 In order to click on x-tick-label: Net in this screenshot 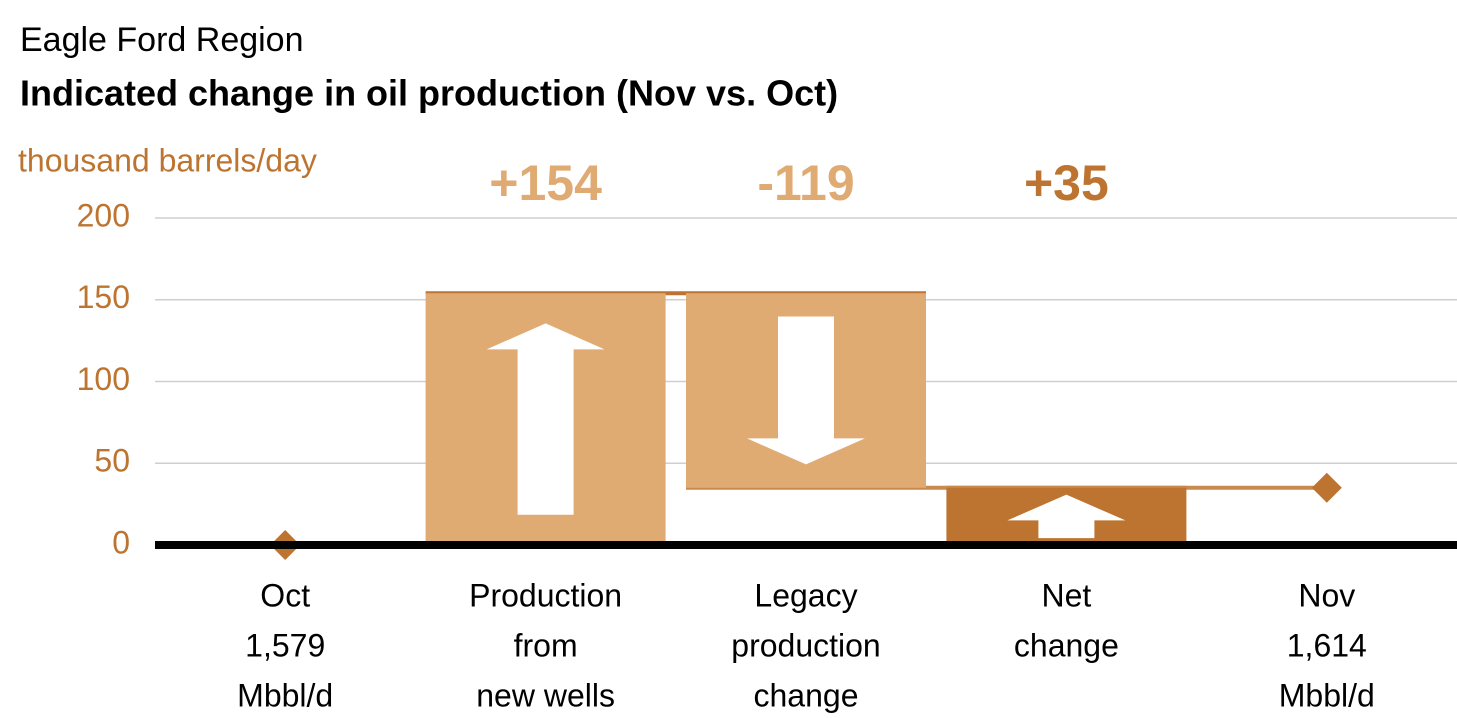, I will do `click(1067, 595)`.